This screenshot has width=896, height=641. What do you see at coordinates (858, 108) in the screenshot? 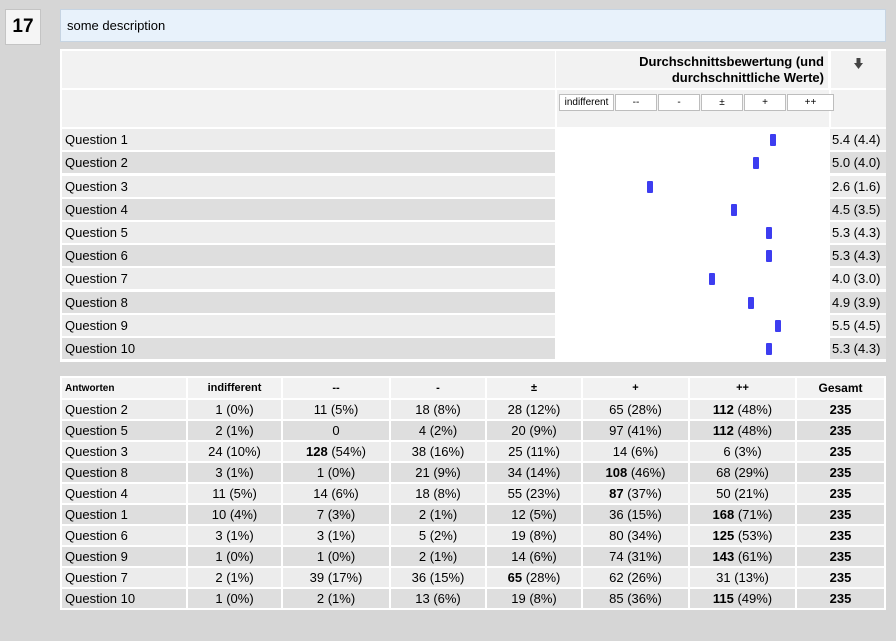
I see `value-header-blank` at bounding box center [858, 108].